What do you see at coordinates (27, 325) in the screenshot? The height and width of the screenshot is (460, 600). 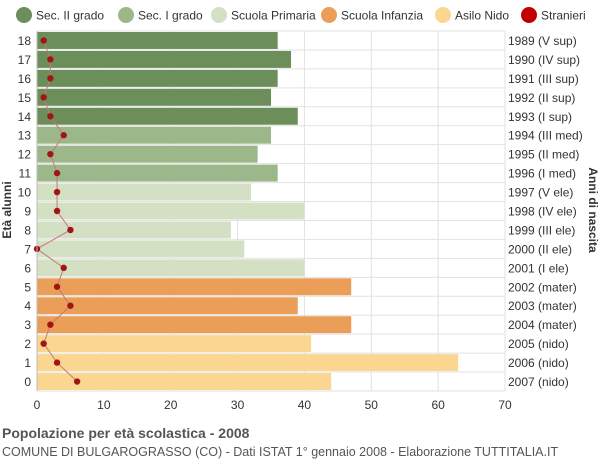 I see `age-tick-label: 3` at bounding box center [27, 325].